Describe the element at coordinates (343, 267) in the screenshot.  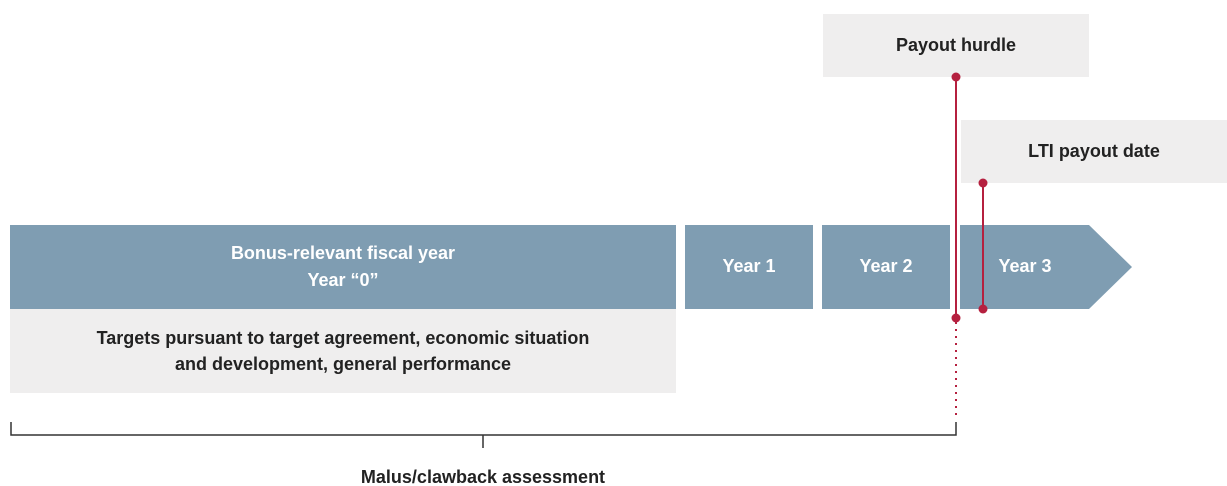
I see `main-block` at that location.